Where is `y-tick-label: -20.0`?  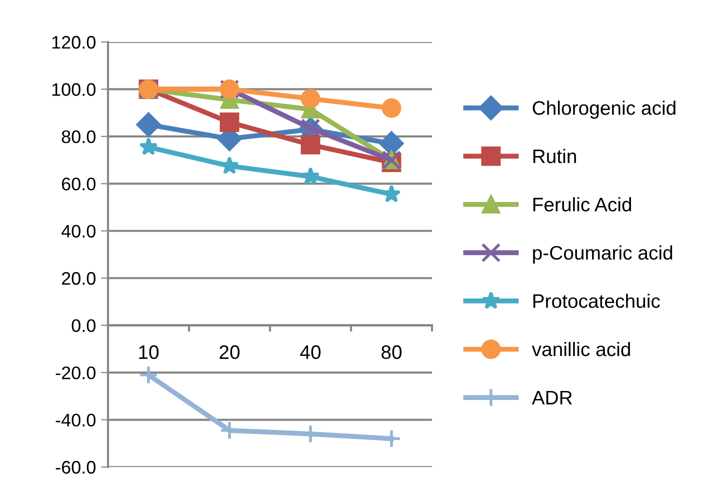 y-tick-label: -20.0 is located at coordinates (76, 373).